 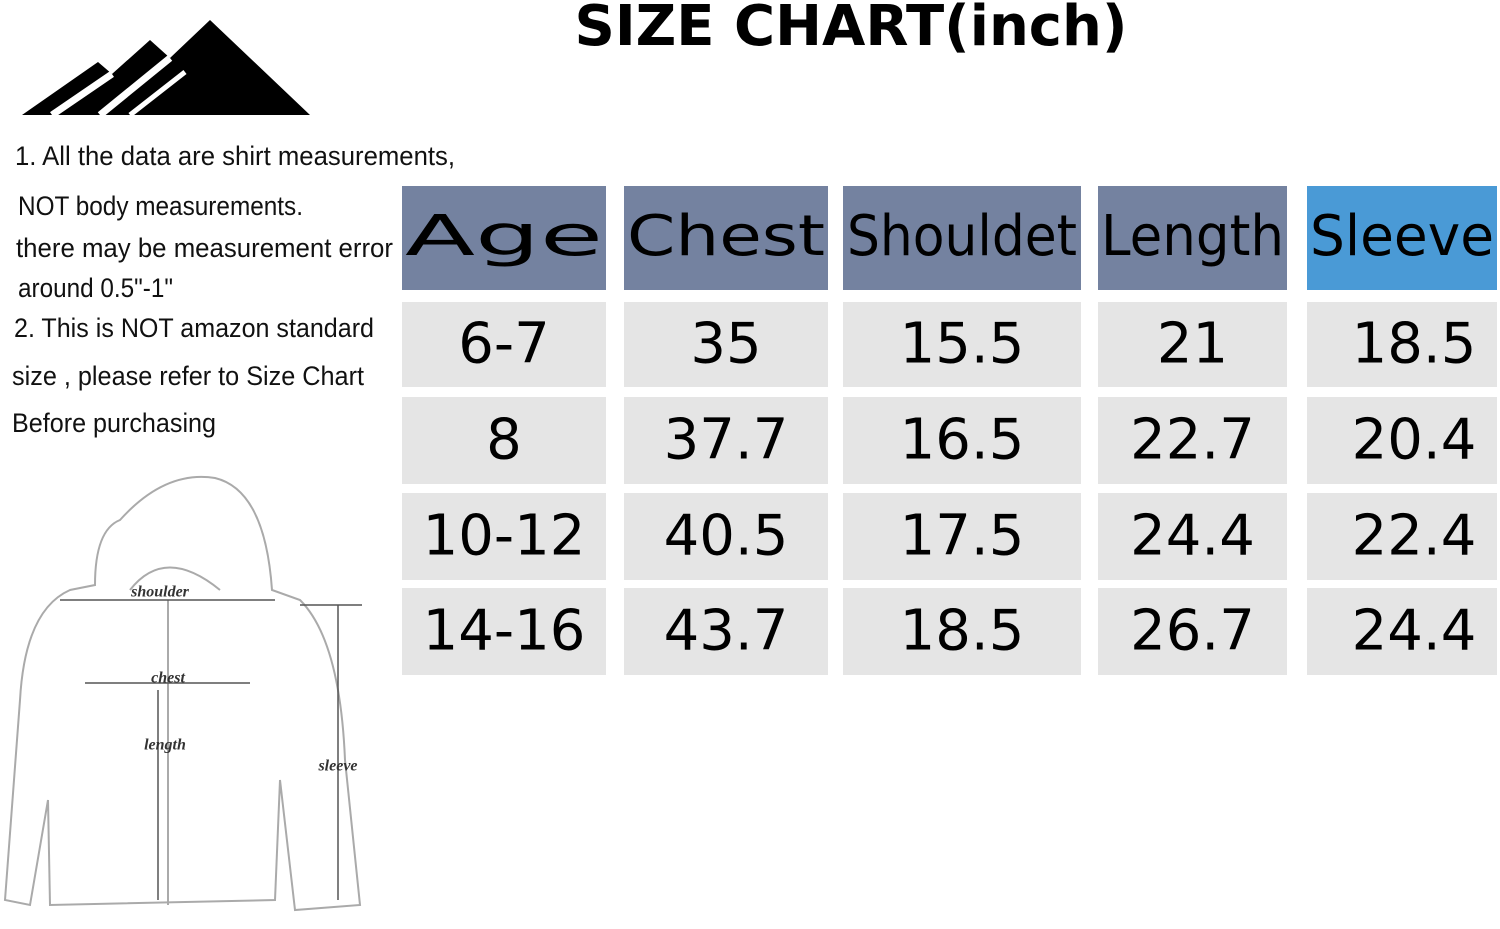 What do you see at coordinates (168, 678) in the screenshot?
I see `diagram-label: chest` at bounding box center [168, 678].